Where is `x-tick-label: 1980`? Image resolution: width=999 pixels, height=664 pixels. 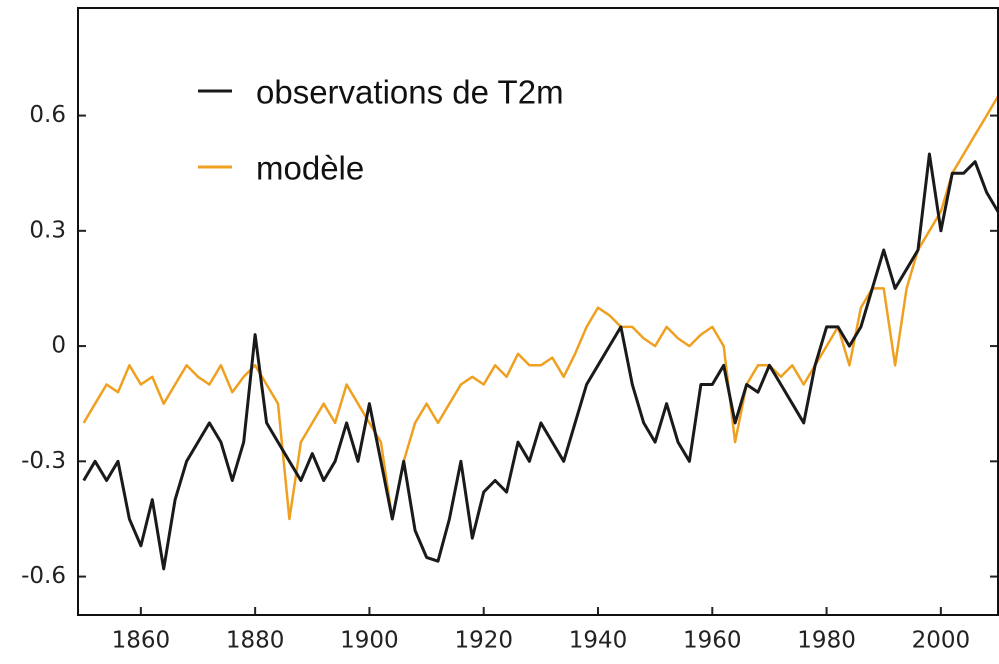 x-tick-label: 1980 is located at coordinates (826, 641).